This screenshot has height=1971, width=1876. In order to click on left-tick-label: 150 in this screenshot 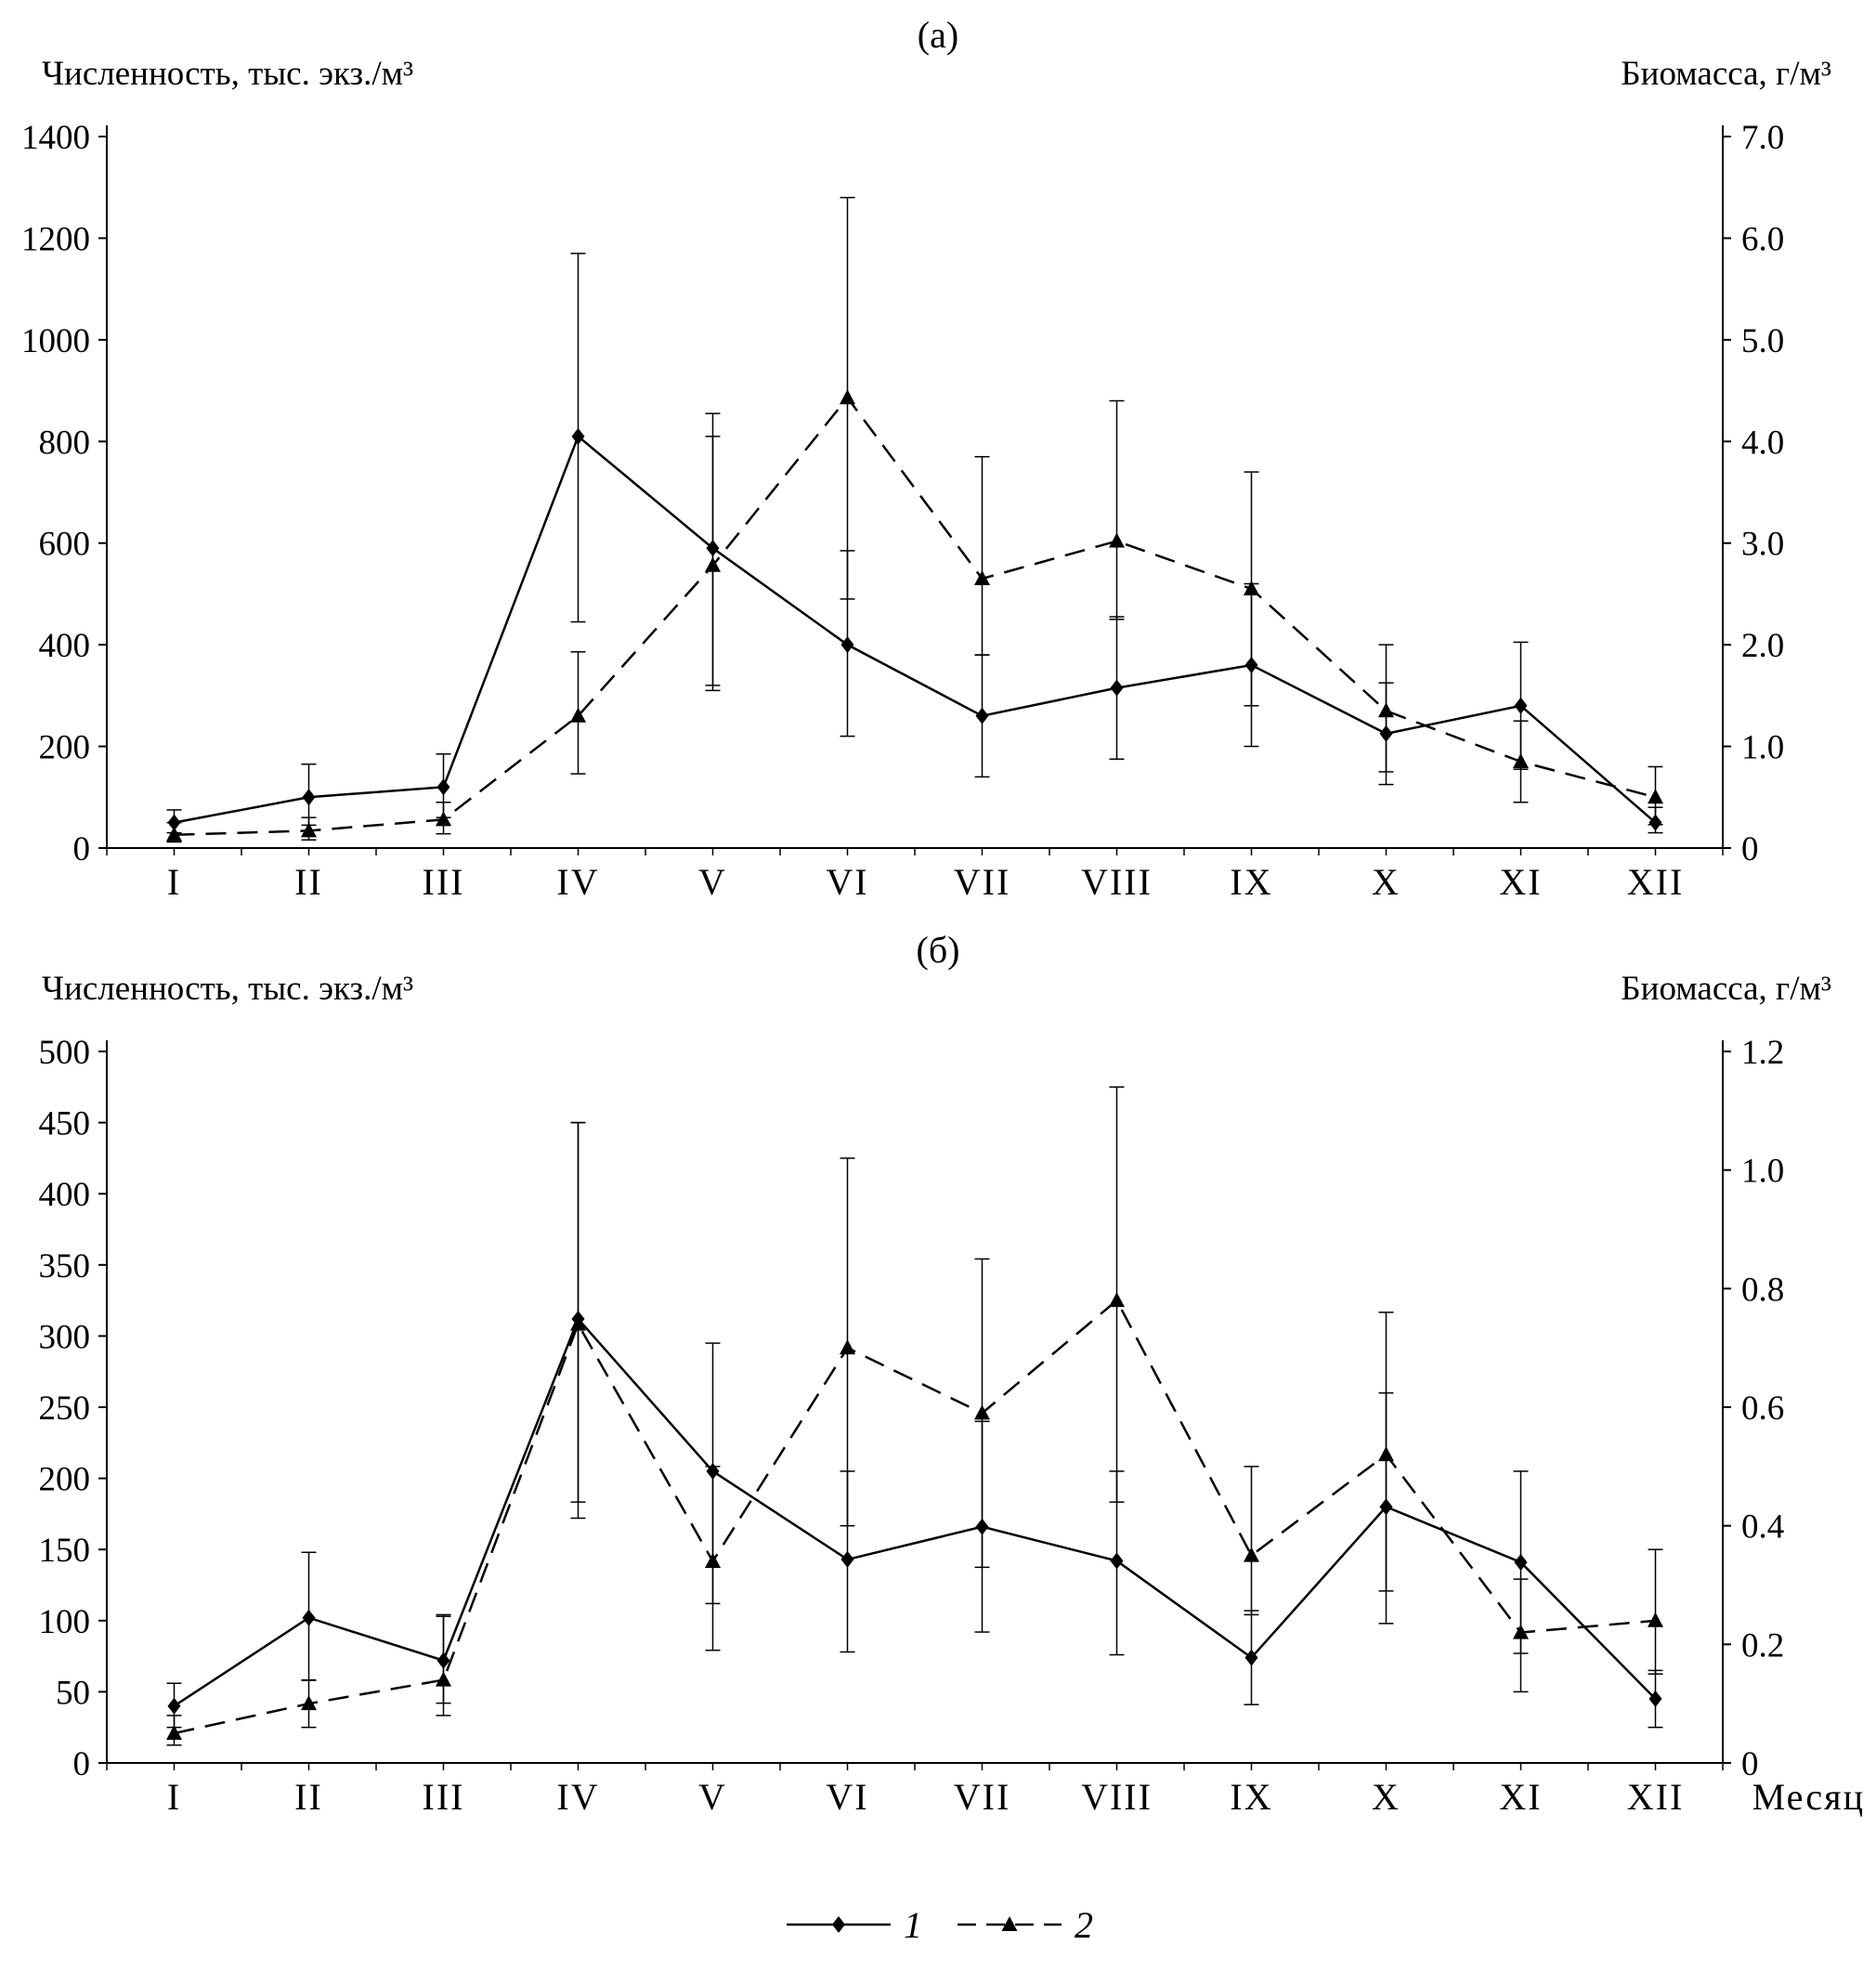, I will do `click(65, 1551)`.